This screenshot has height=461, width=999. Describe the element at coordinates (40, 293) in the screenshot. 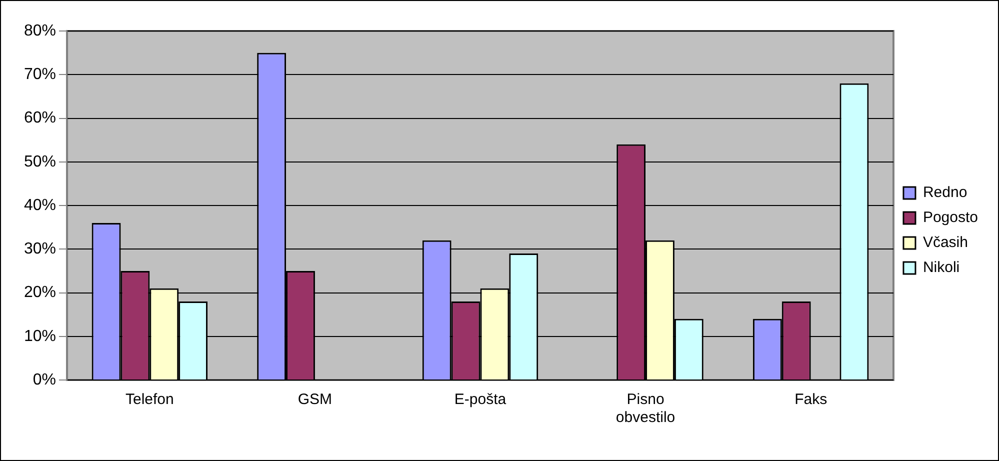

I see `y-tick-label: 20%` at that location.